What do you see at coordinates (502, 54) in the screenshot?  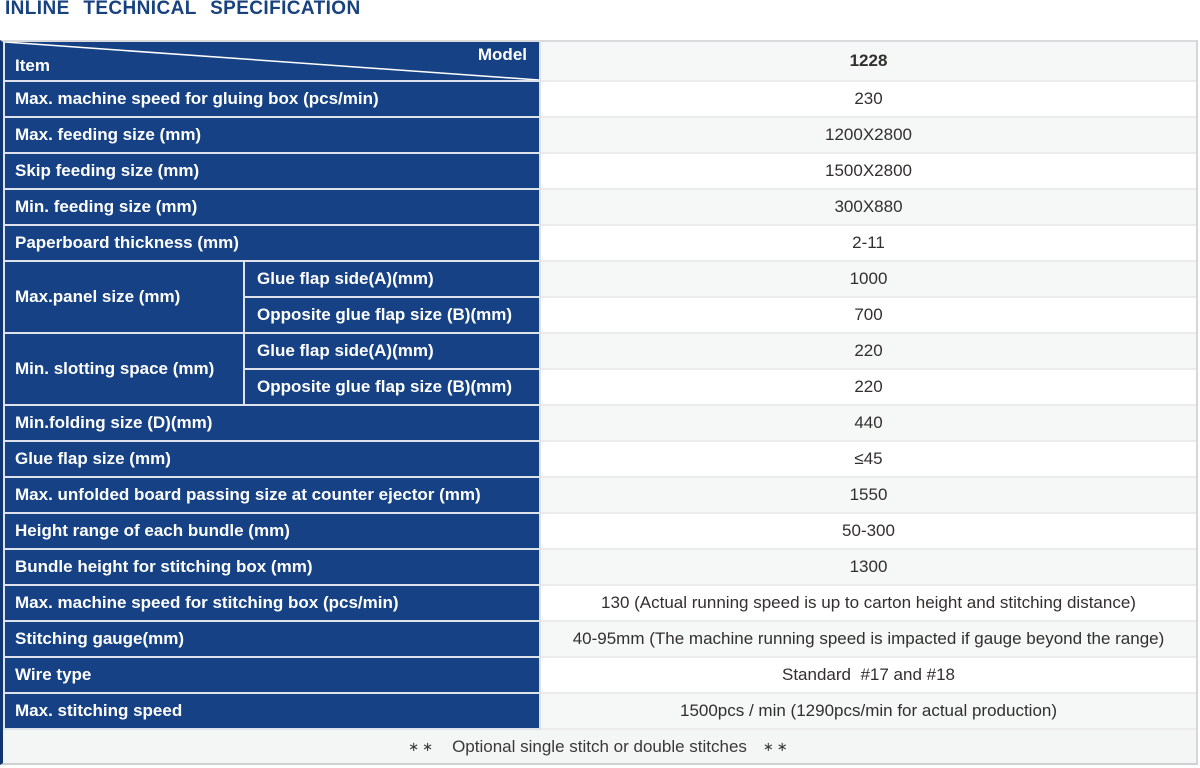 I see `corner-model-label: Model` at bounding box center [502, 54].